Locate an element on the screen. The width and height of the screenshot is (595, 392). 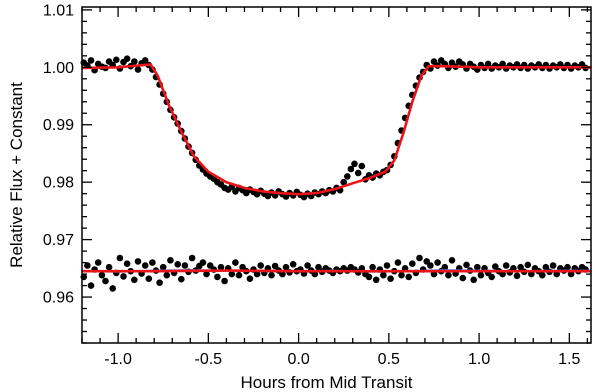
y-tick-label: 1.00 is located at coordinates (58, 68).